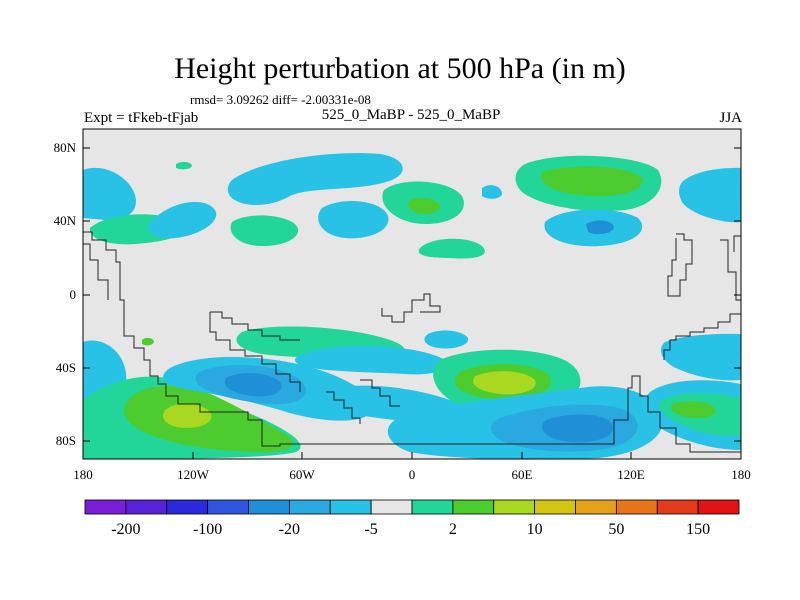  I want to click on season-label: JJA, so click(730, 118).